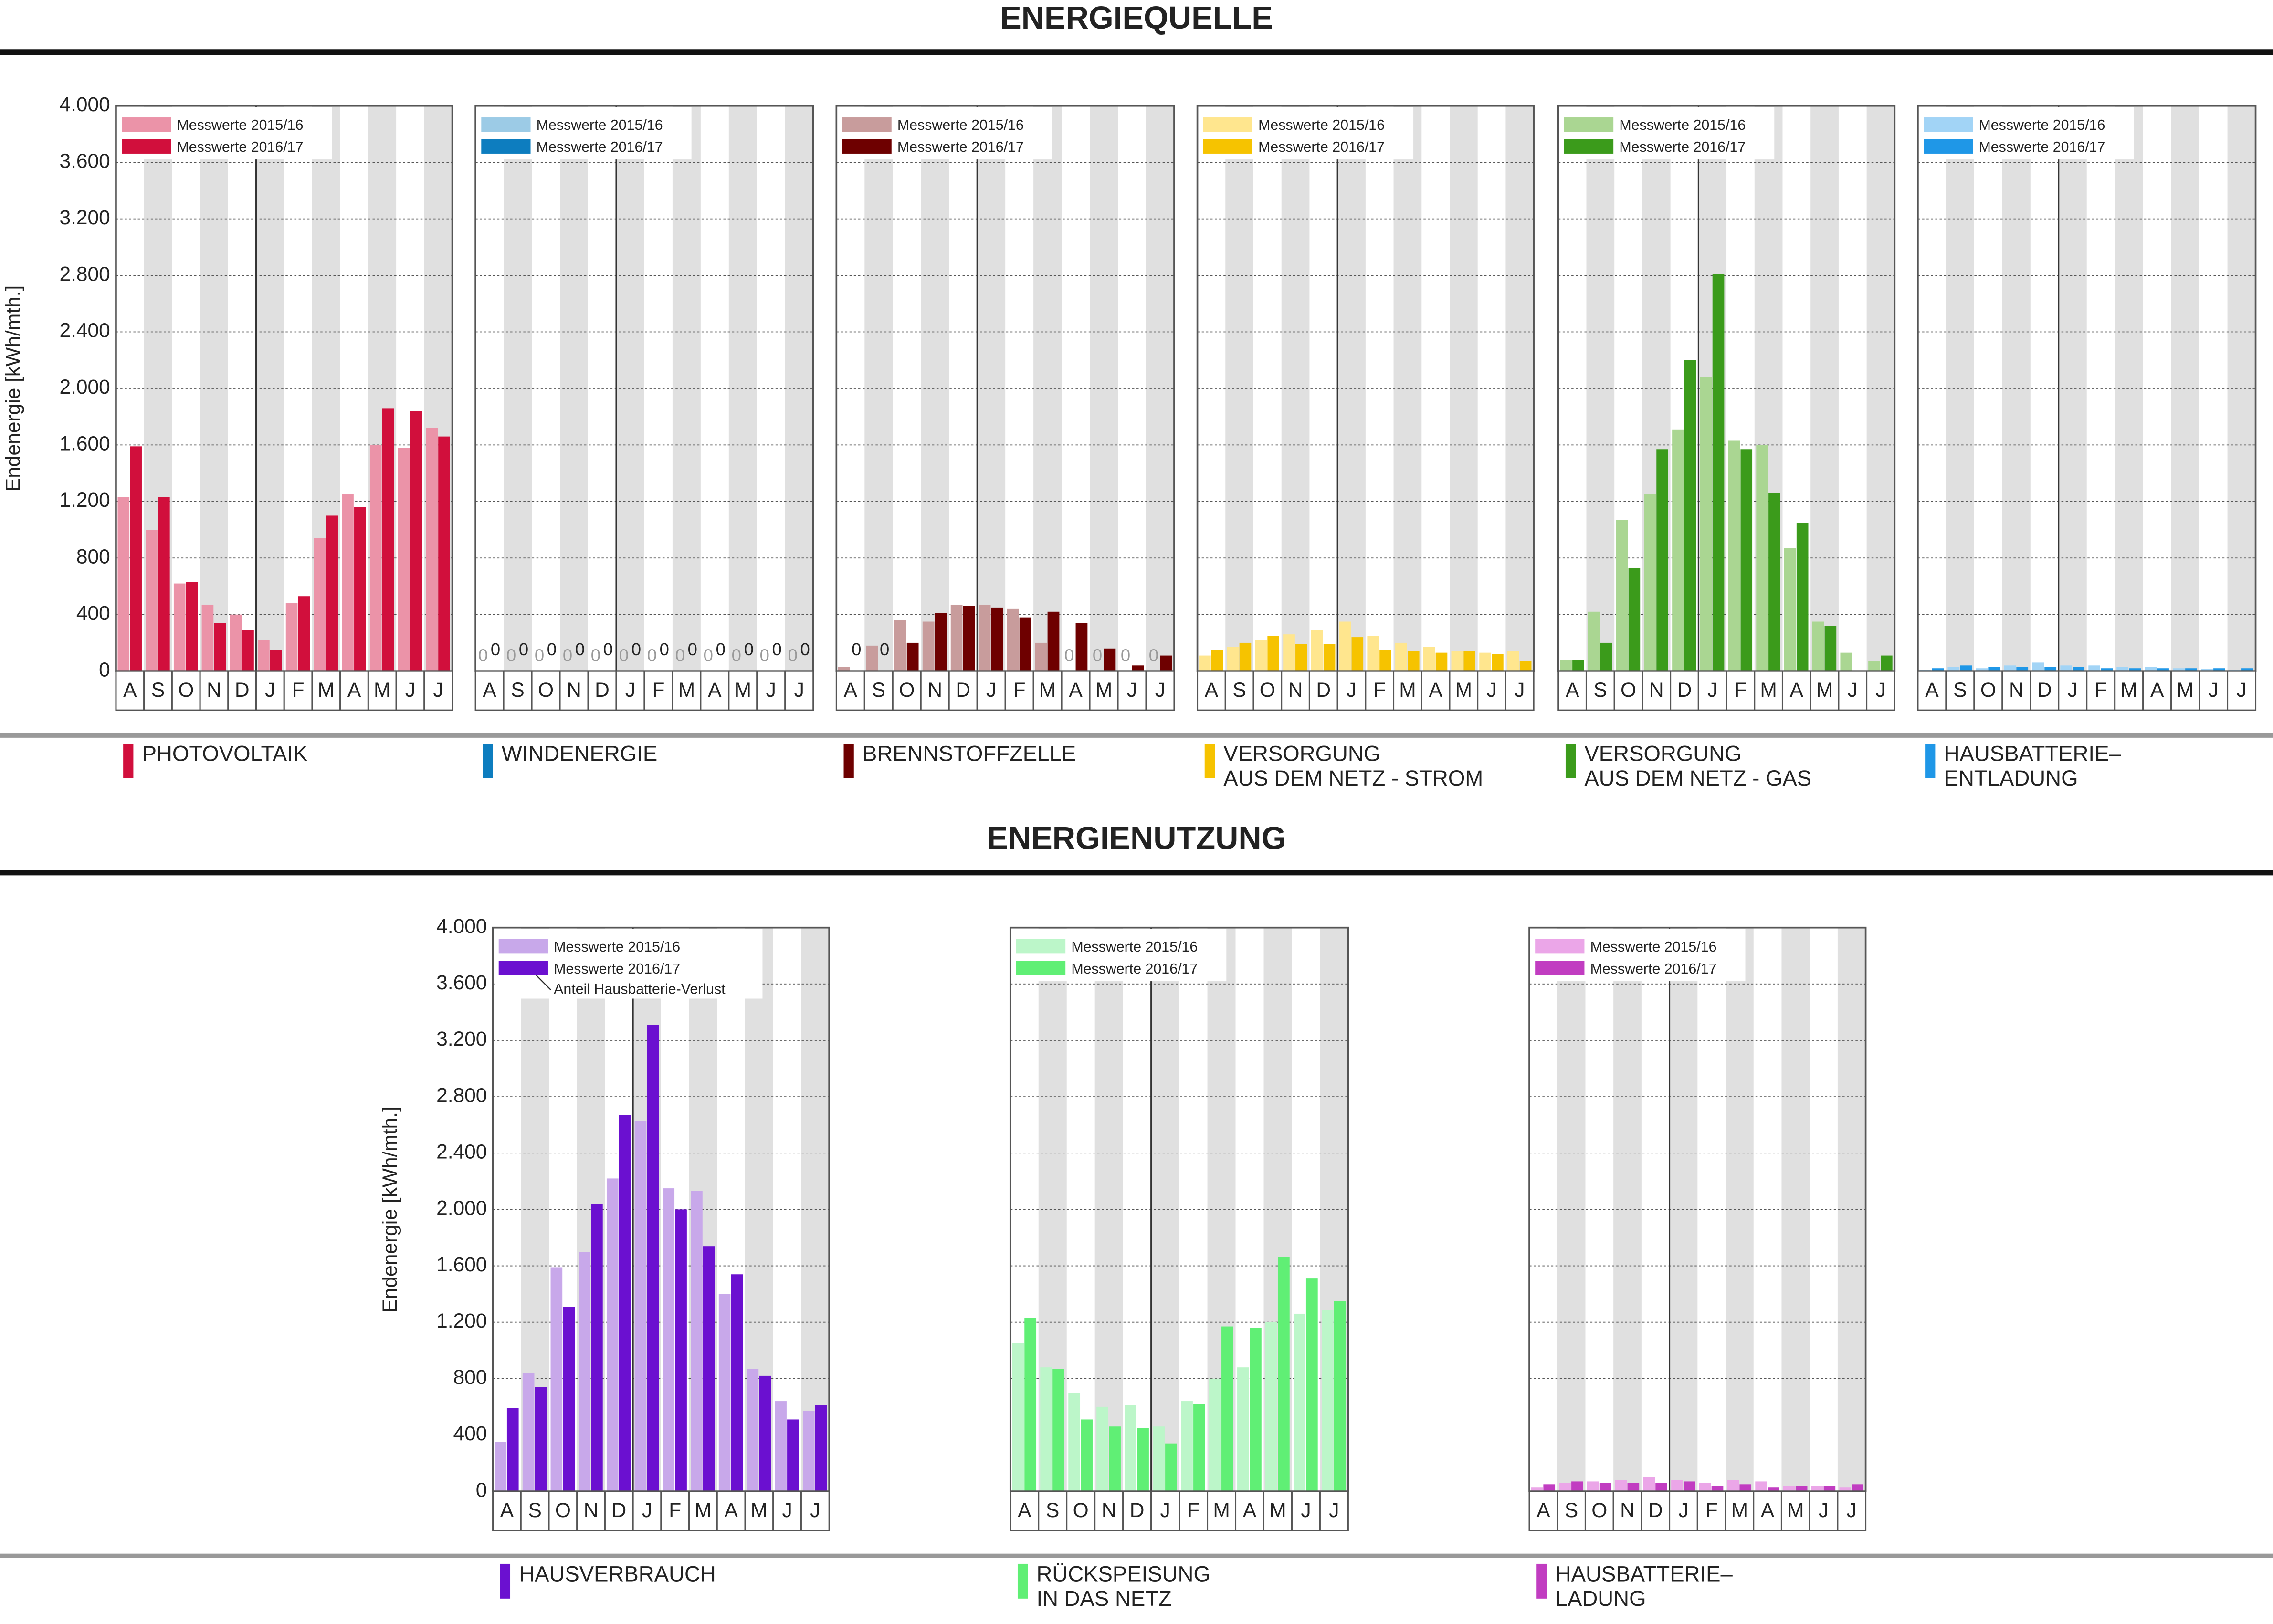 The width and height of the screenshot is (2273, 1624). What do you see at coordinates (2011, 778) in the screenshot?
I see `chart-title: ENTLADUNG` at bounding box center [2011, 778].